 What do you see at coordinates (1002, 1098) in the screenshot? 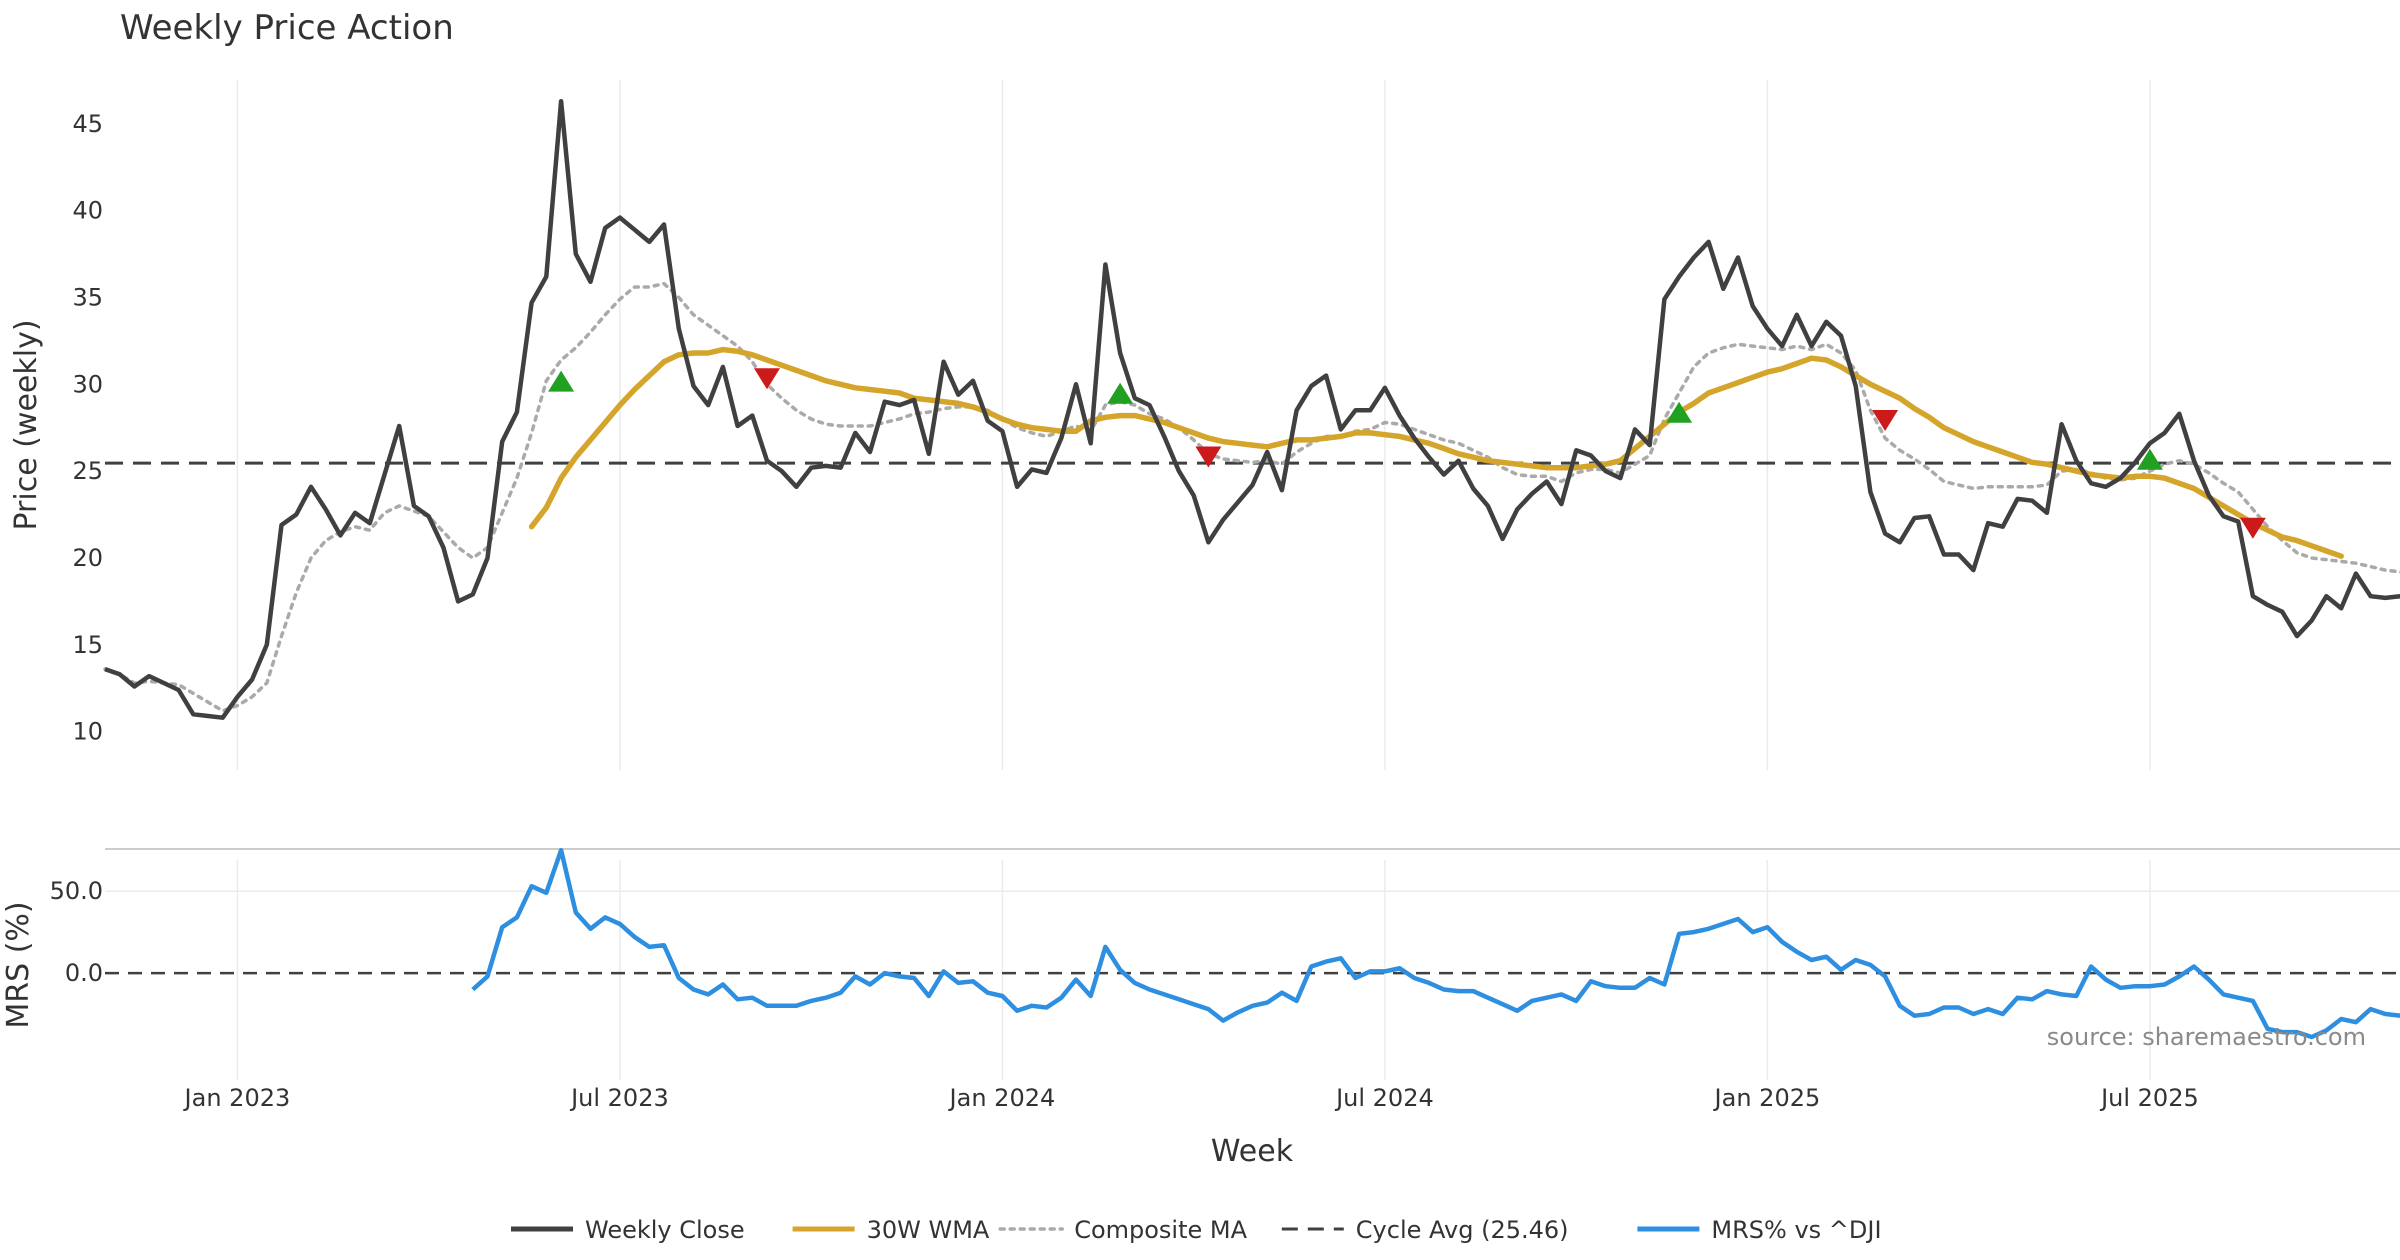
I see `x-tick-label: Jan 2024` at bounding box center [1002, 1098].